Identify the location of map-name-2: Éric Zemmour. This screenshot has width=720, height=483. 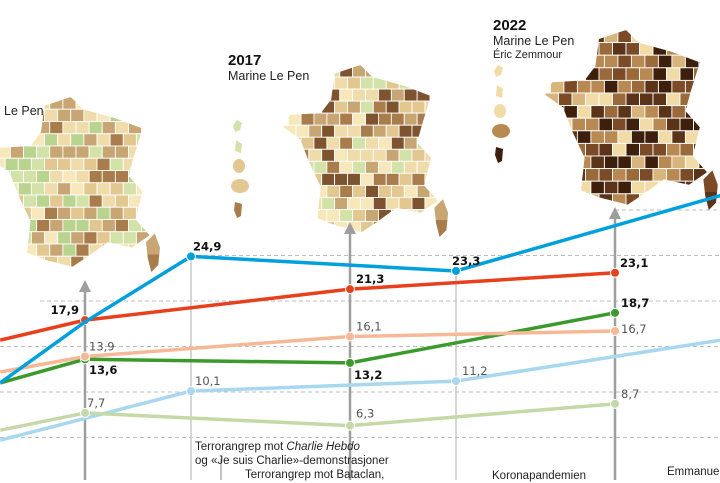
(528, 54).